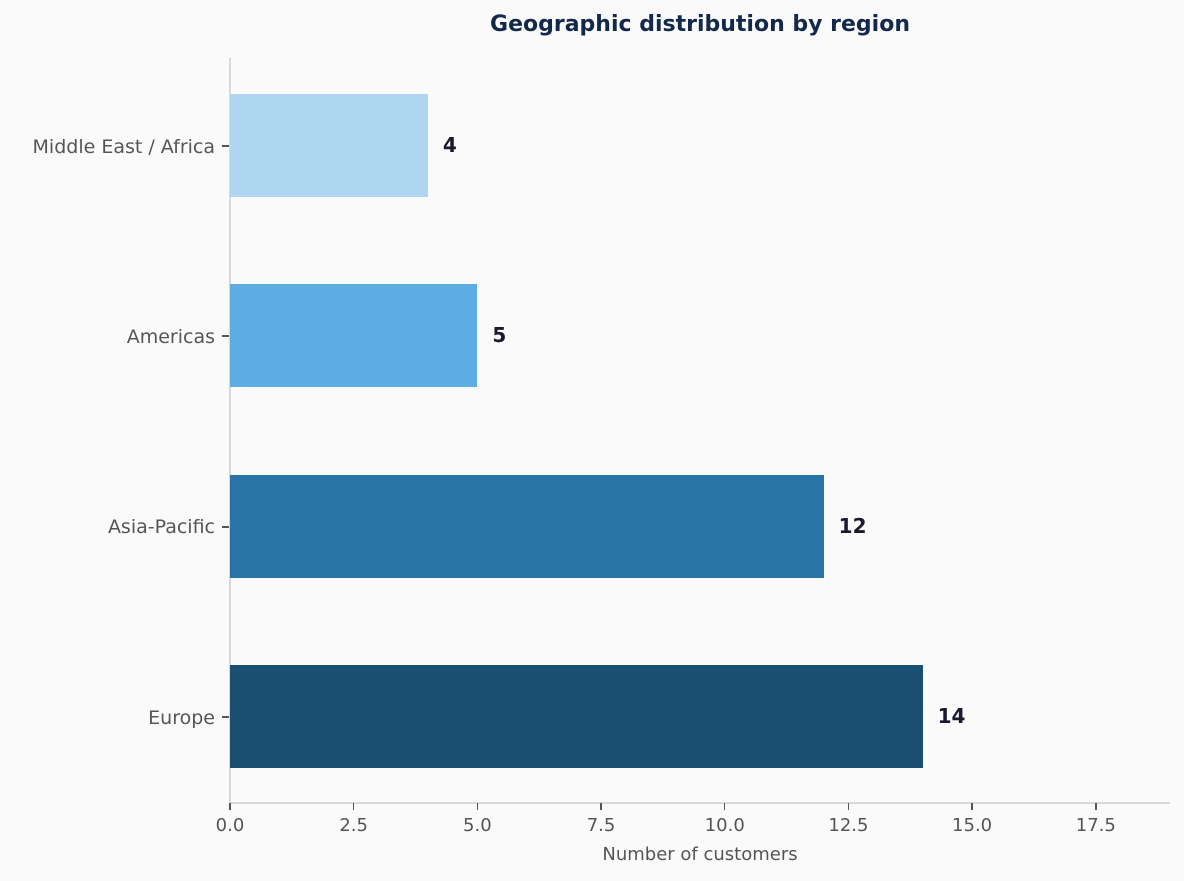 The height and width of the screenshot is (881, 1184). Describe the element at coordinates (1095, 825) in the screenshot. I see `x-tick-label: 17.5` at that location.